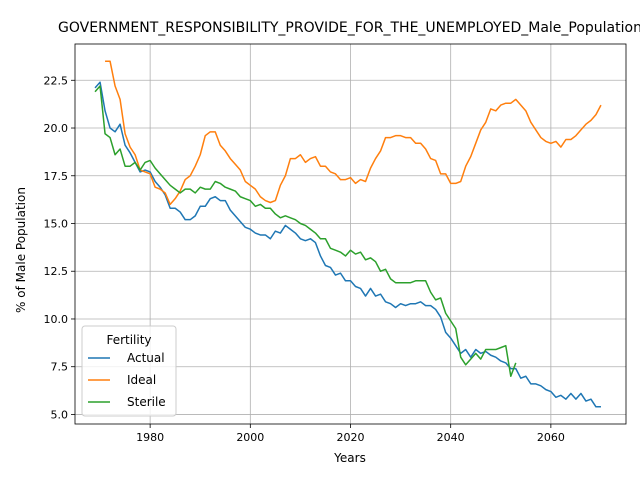 This screenshot has width=640, height=480. Describe the element at coordinates (56, 176) in the screenshot. I see `y-tick-label: 17.5` at that location.